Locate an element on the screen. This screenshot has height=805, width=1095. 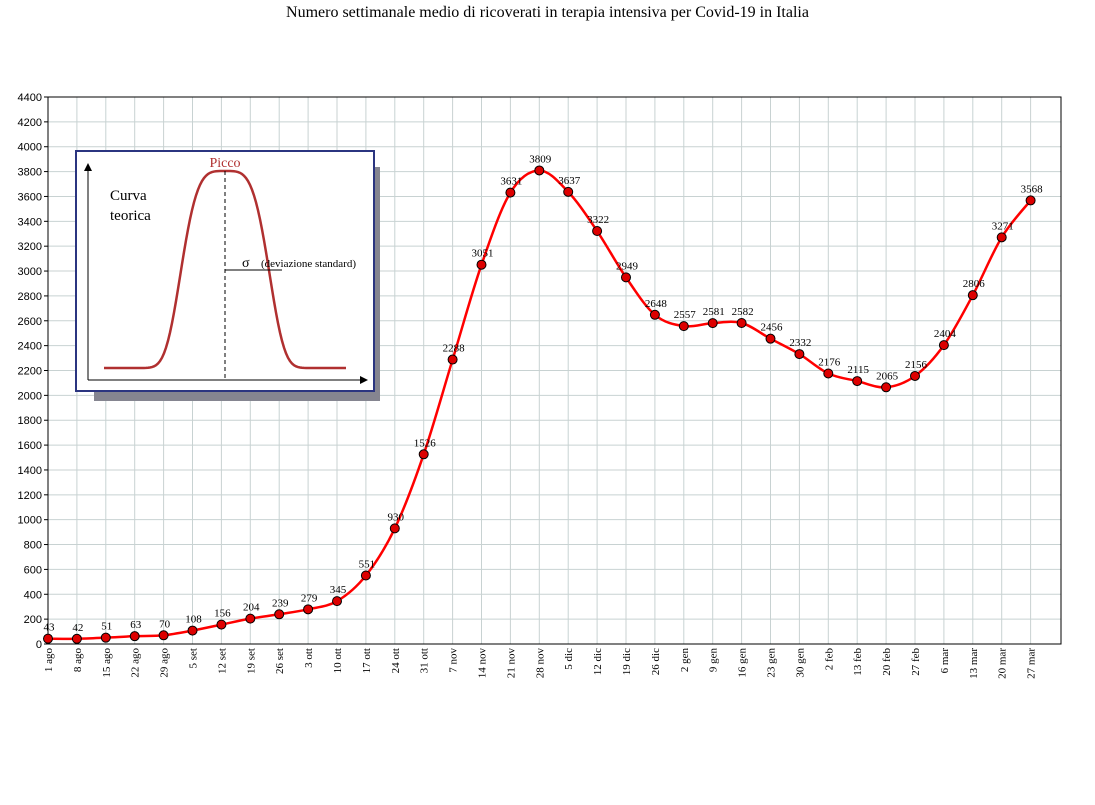
x-tick-label: 16 gen is located at coordinates (743, 663).